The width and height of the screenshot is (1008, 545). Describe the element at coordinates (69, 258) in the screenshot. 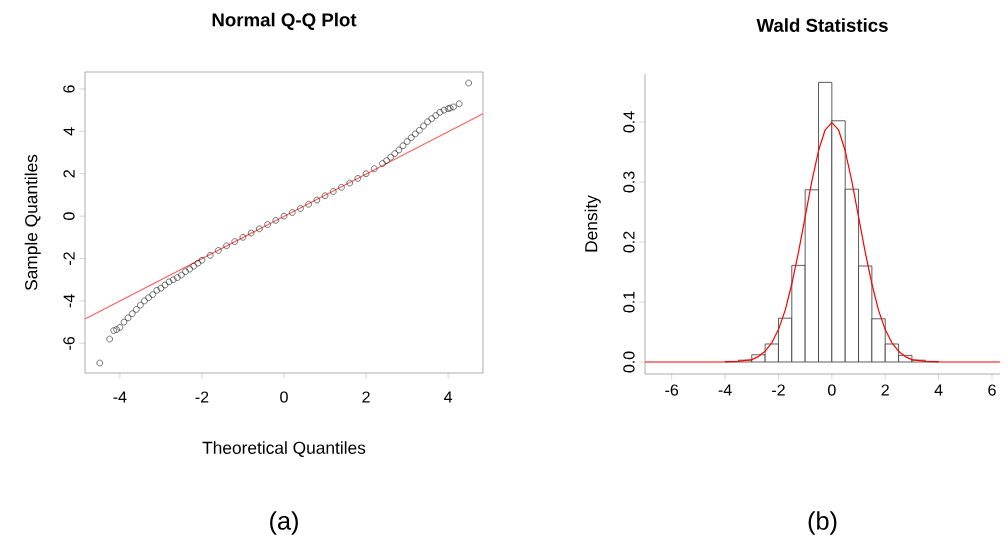

I see `y-tick-label: -2` at that location.